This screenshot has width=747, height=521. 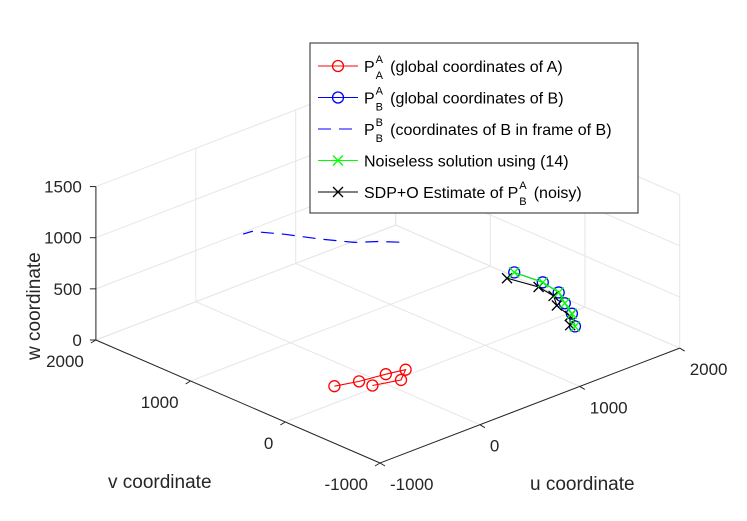 What do you see at coordinates (379, 123) in the screenshot?
I see `legend-label-pbb-sup: B` at bounding box center [379, 123].